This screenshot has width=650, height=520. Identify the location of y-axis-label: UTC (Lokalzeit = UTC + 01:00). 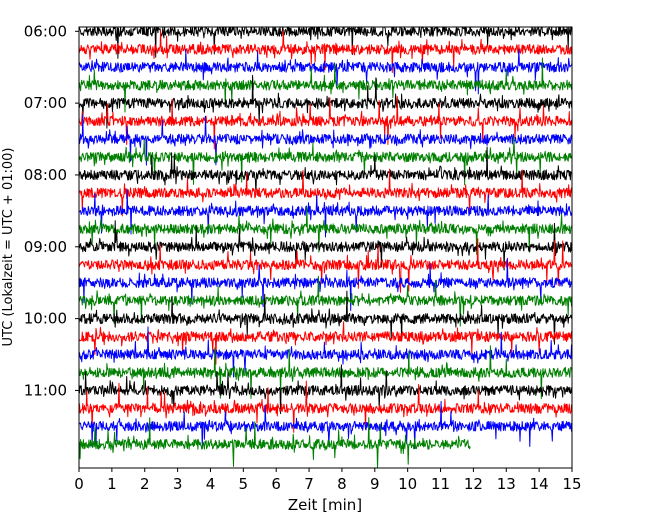
(8, 247).